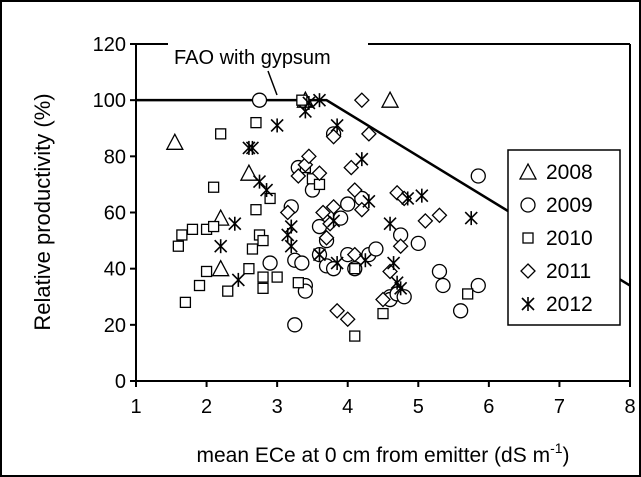 The height and width of the screenshot is (477, 641). What do you see at coordinates (347, 407) in the screenshot?
I see `x-tick-label: 4` at bounding box center [347, 407].